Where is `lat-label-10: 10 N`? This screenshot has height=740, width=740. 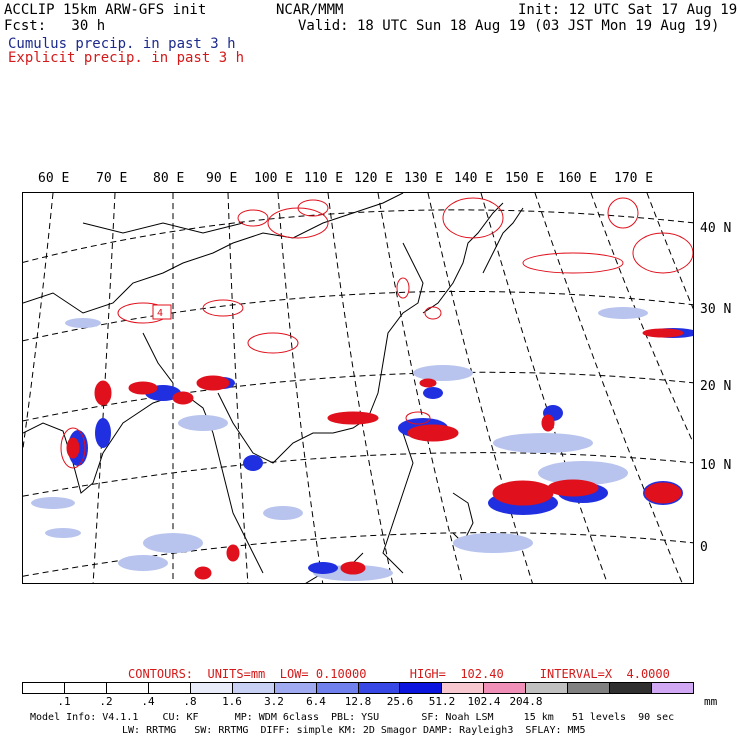 lat-label-10: 10 N is located at coordinates (716, 465).